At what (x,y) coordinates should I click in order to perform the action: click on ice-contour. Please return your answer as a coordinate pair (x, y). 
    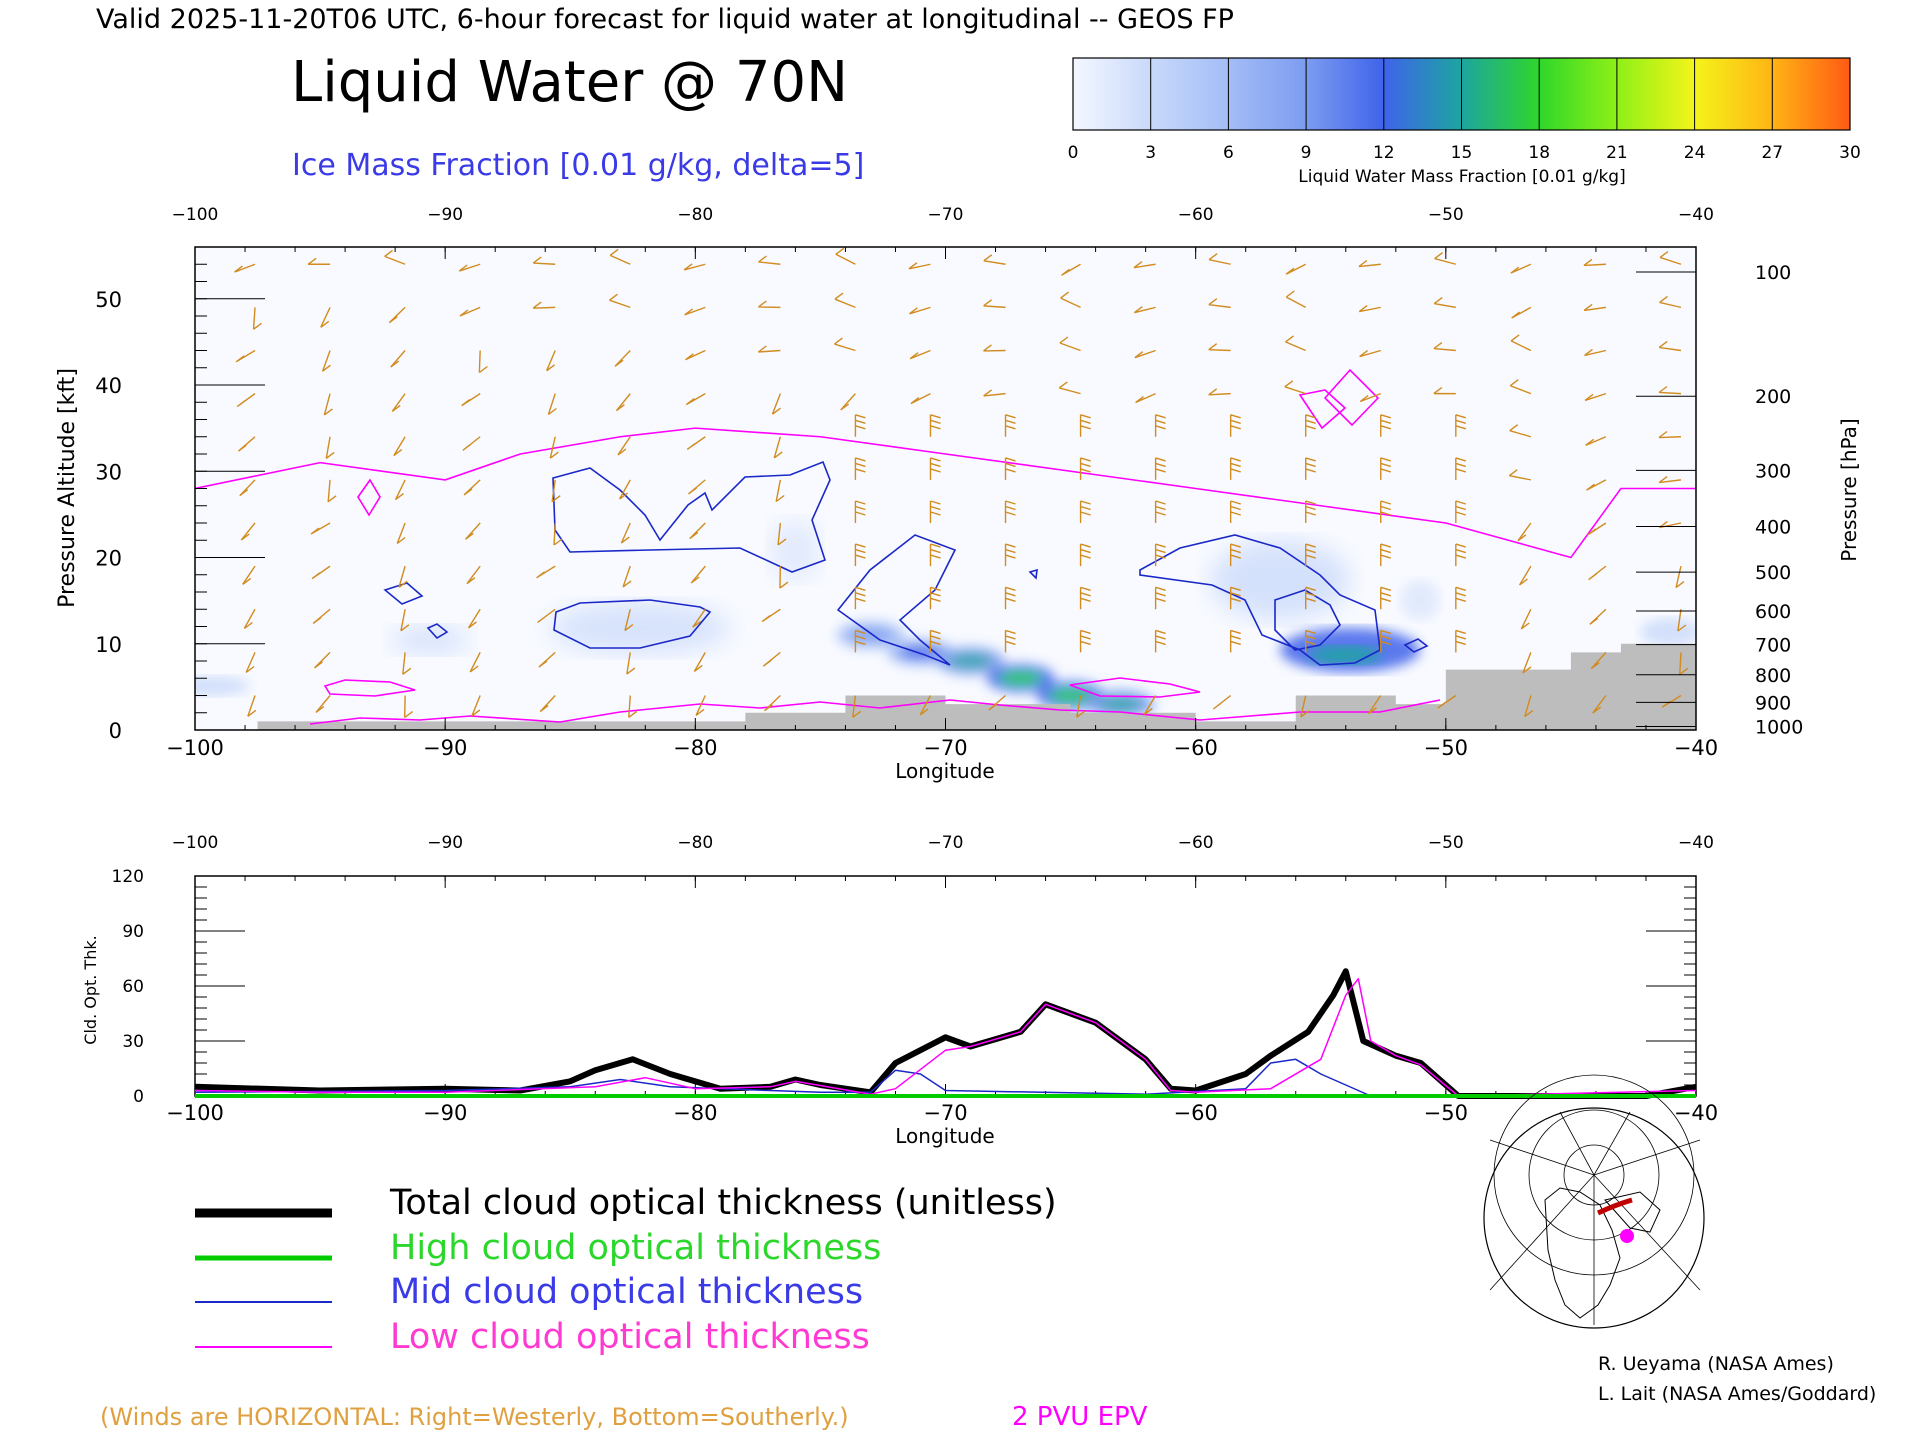
    Looking at the image, I should click on (632, 624).